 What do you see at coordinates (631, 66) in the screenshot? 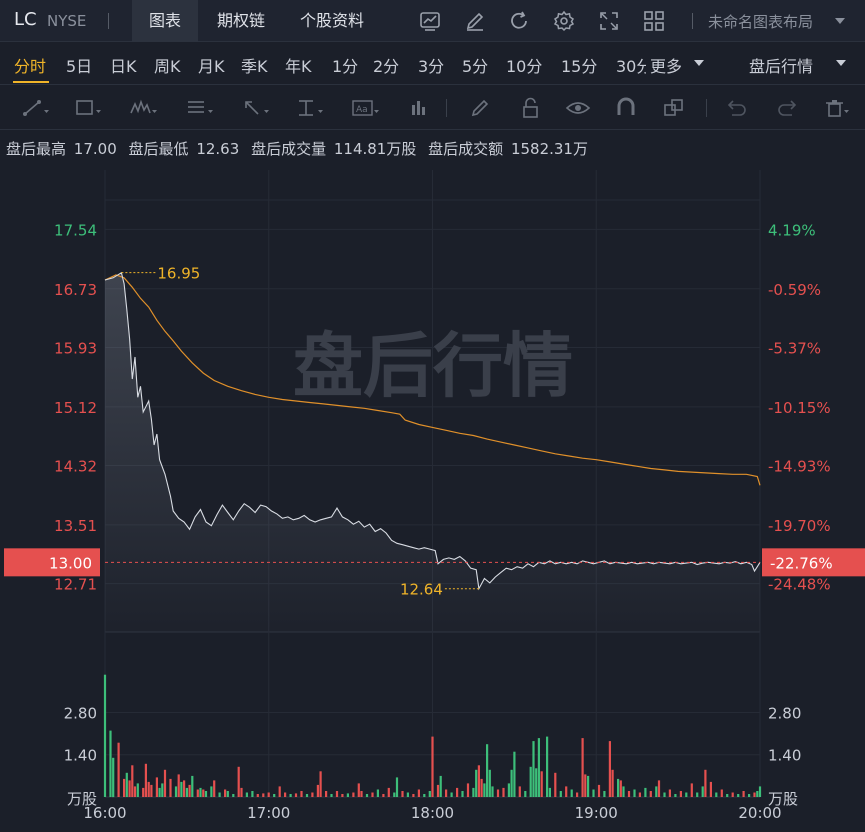
I see `period-30min: 30分` at bounding box center [631, 66].